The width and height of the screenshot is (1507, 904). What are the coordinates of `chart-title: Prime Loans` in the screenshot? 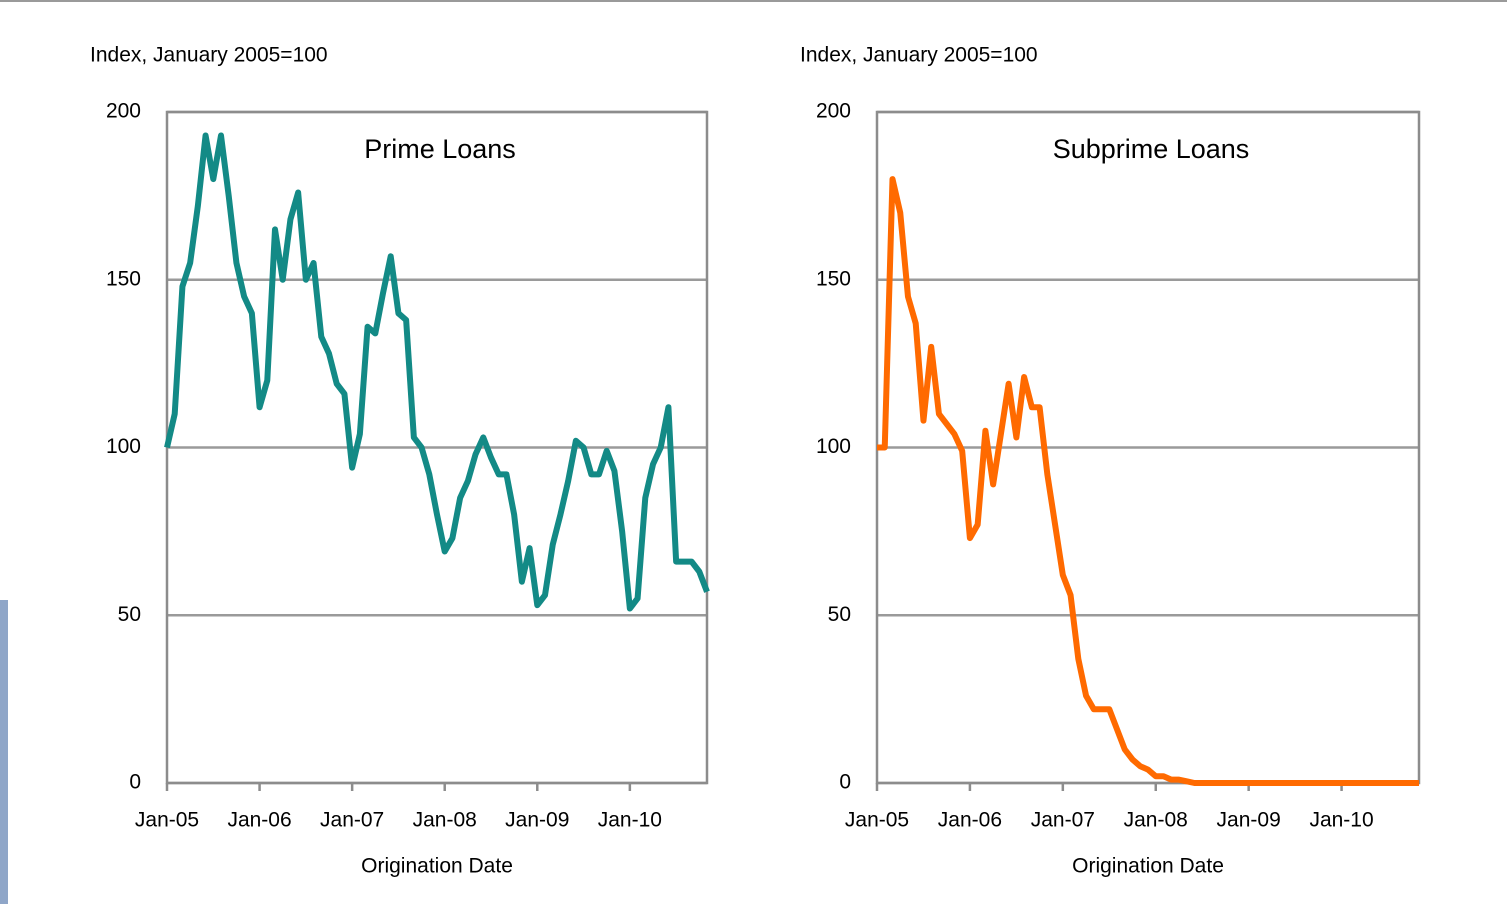 It's located at (440, 149).